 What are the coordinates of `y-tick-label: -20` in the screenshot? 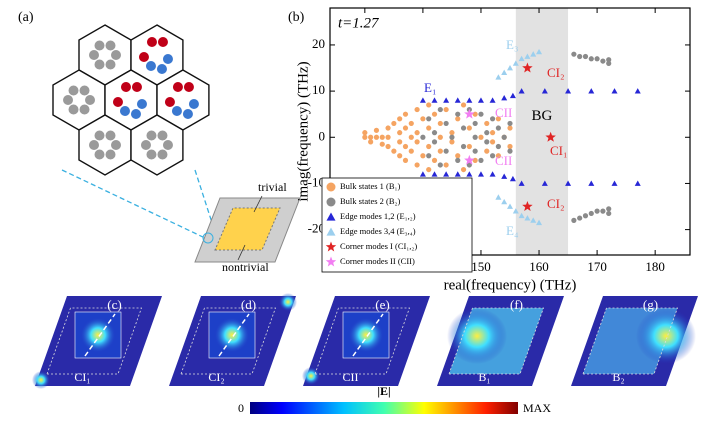 It's located at (316, 228).